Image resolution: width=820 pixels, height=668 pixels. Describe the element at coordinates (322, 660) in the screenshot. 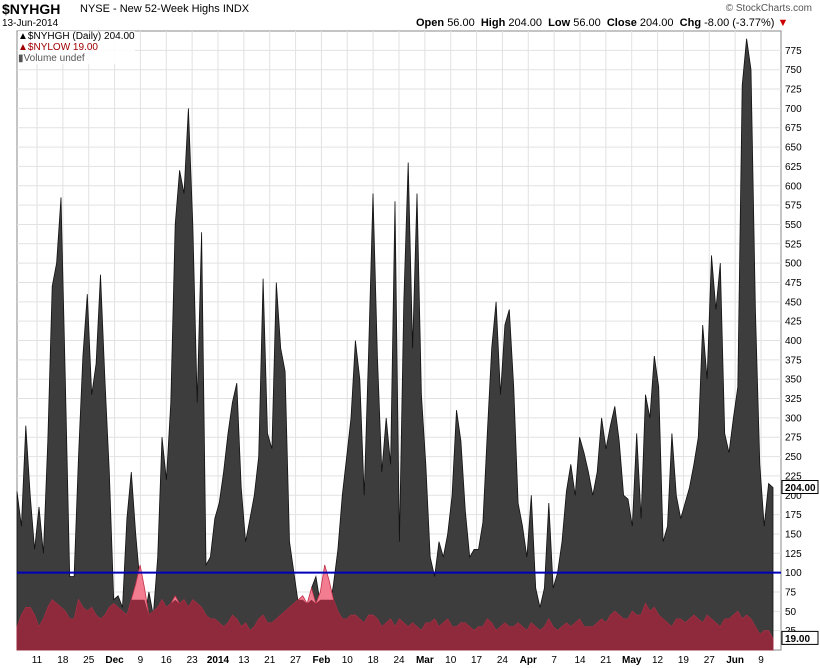

I see `x-tick-label: Feb` at that location.